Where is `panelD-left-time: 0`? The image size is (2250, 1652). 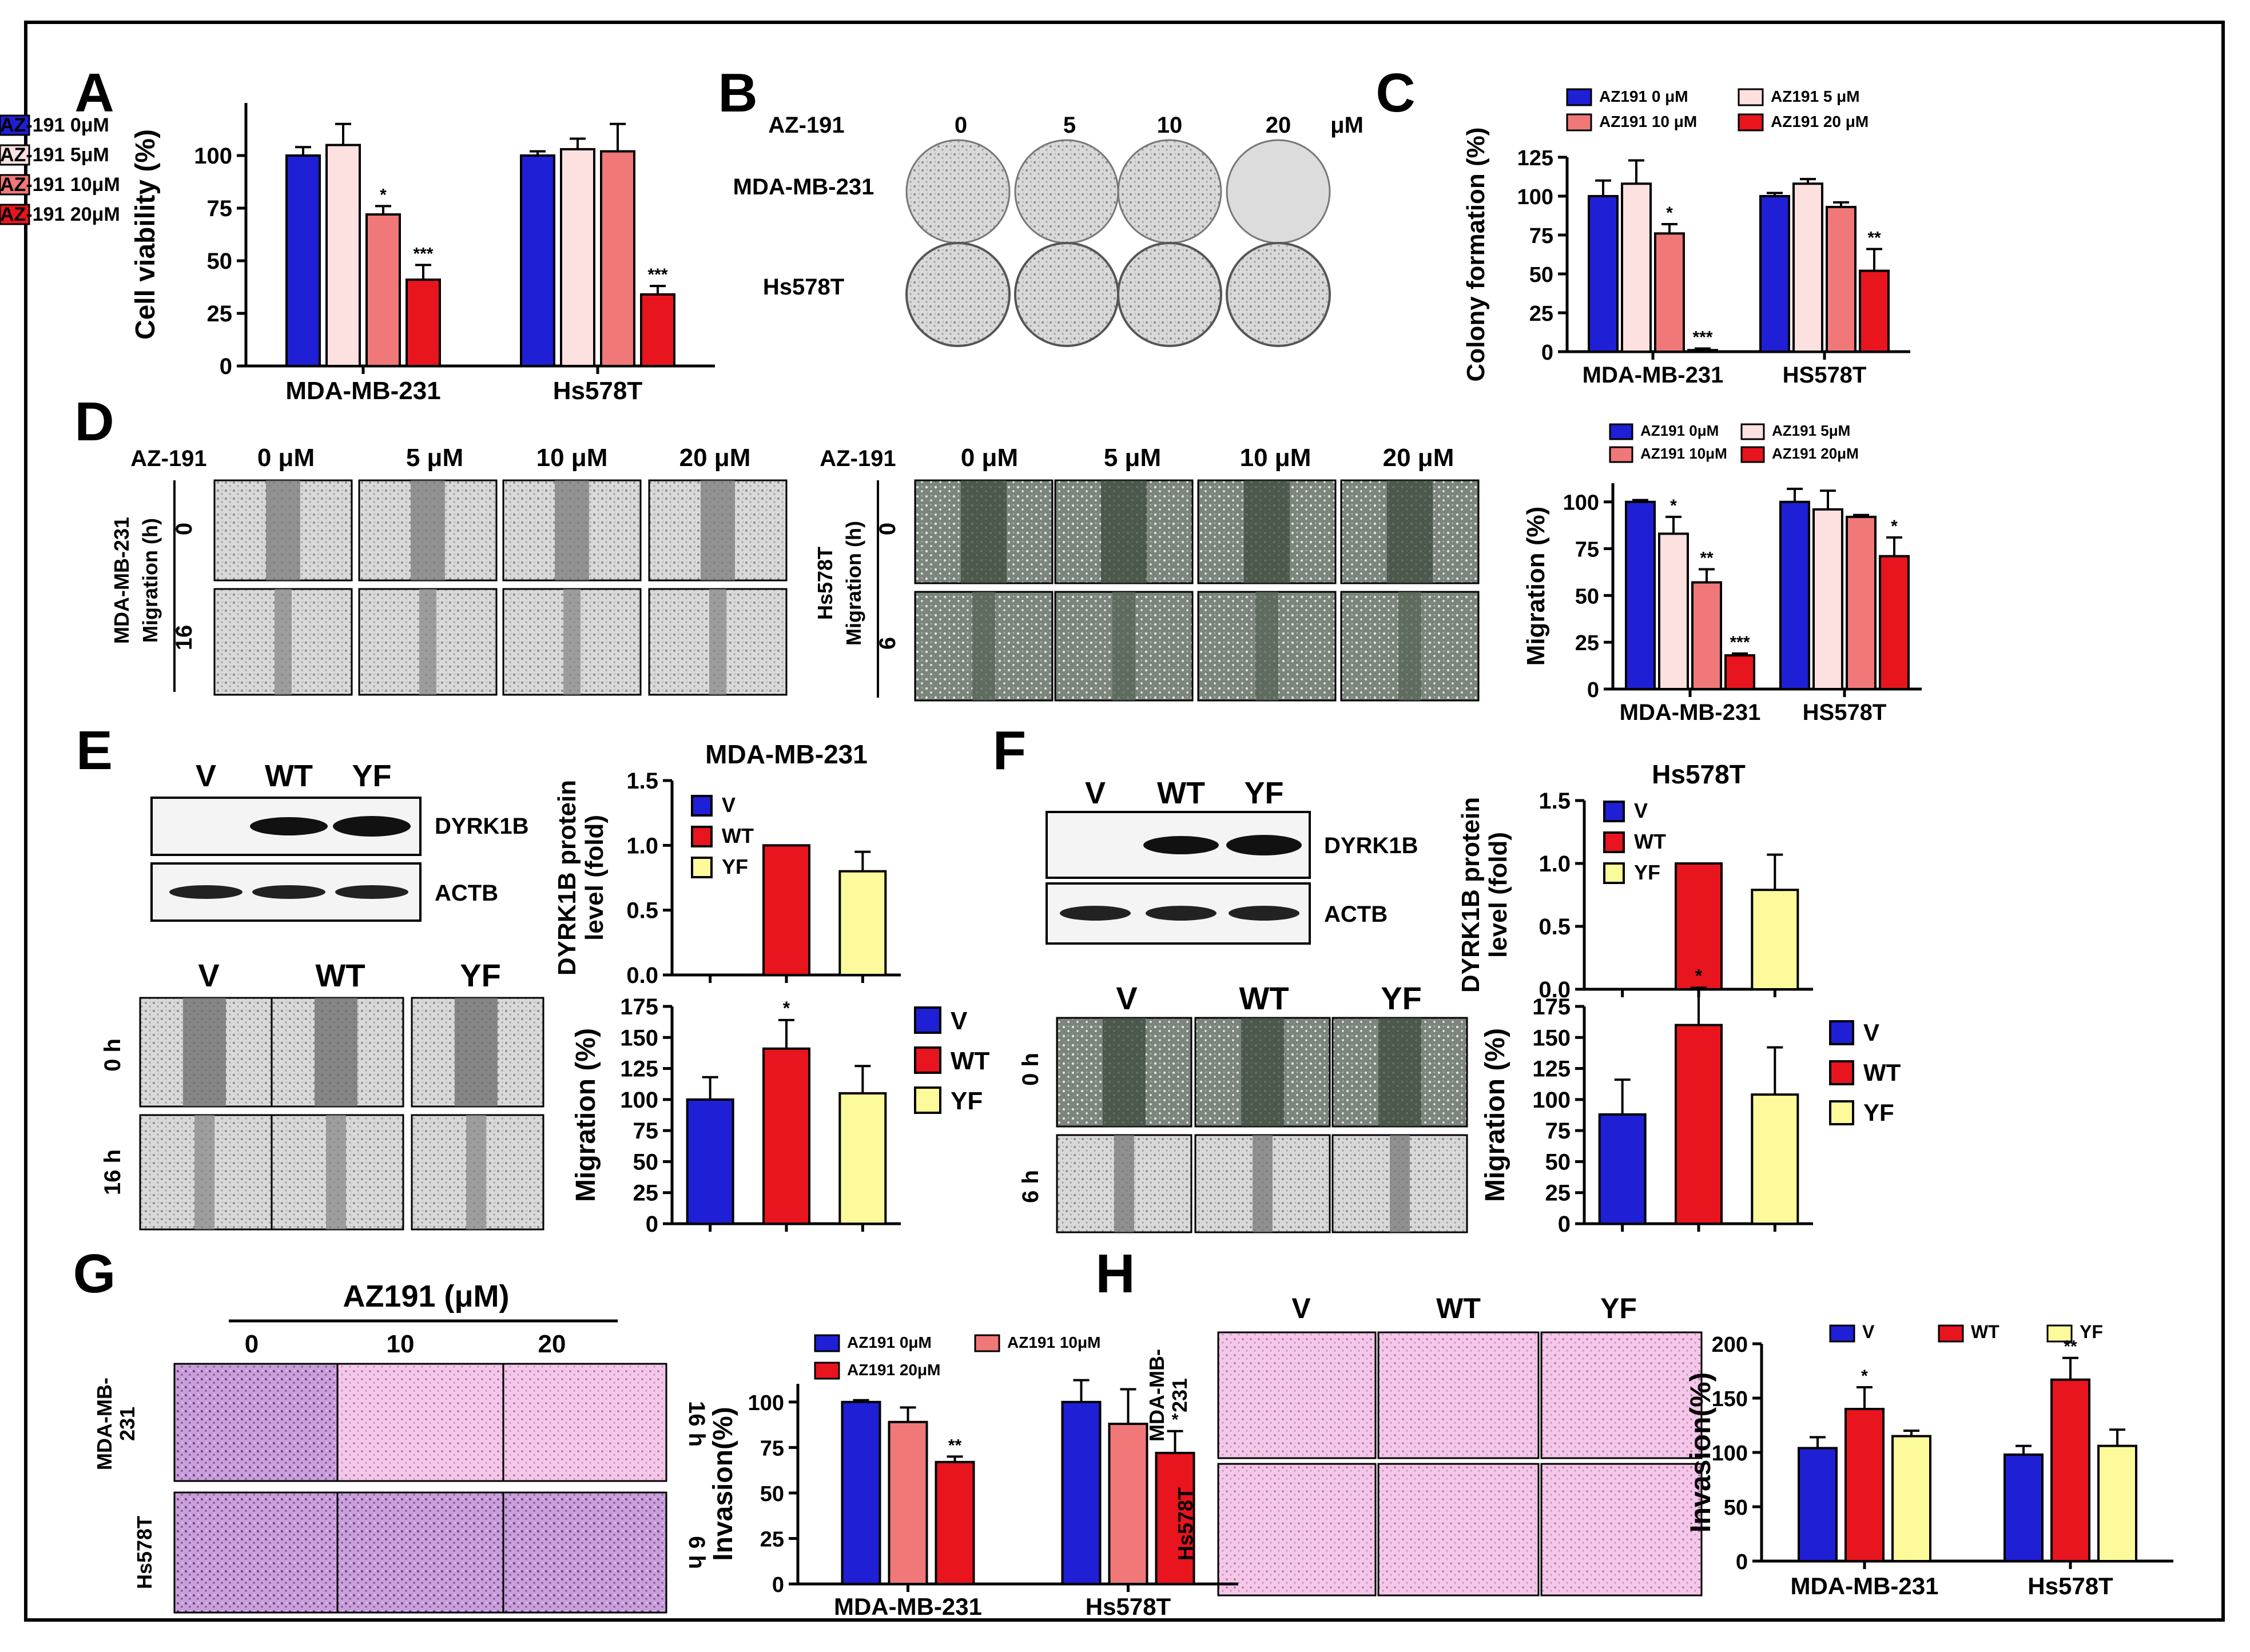 panelD-left-time: 0 is located at coordinates (185, 529).